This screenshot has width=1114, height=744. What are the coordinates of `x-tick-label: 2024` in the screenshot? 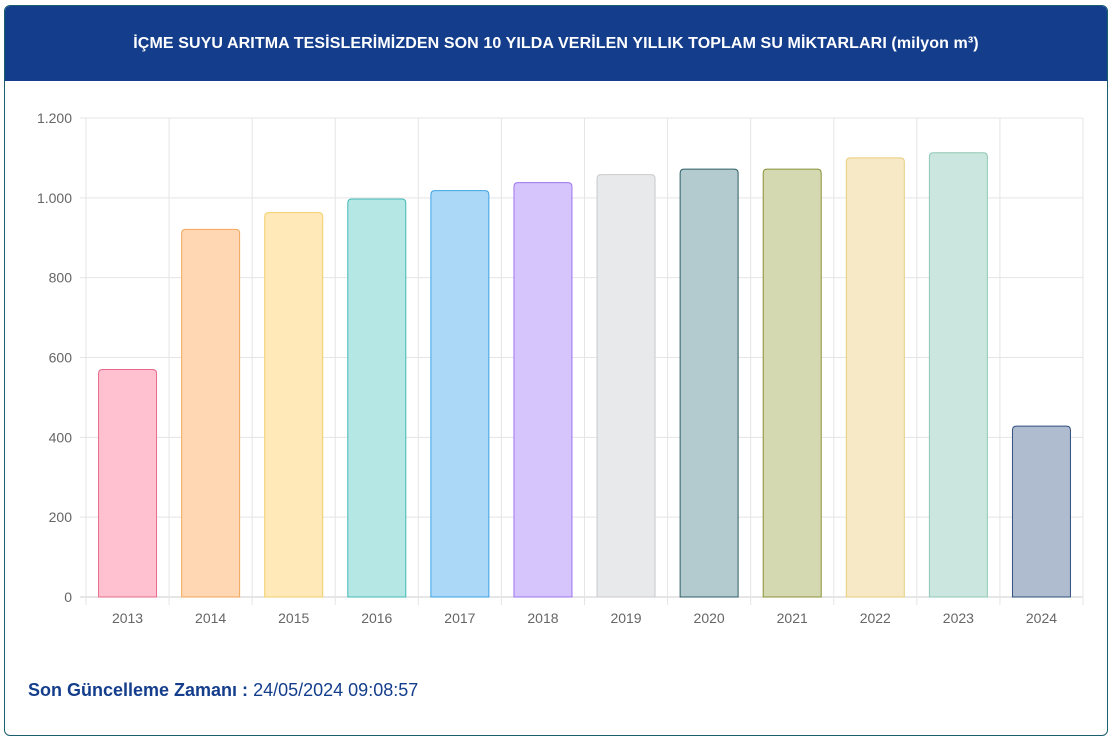 It's located at (1041, 618).